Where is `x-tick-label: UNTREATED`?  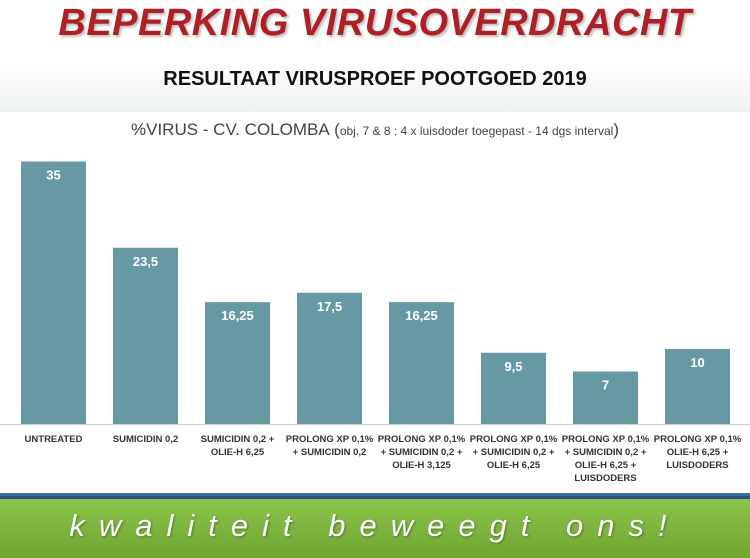 x-tick-label: UNTREATED is located at coordinates (54, 439).